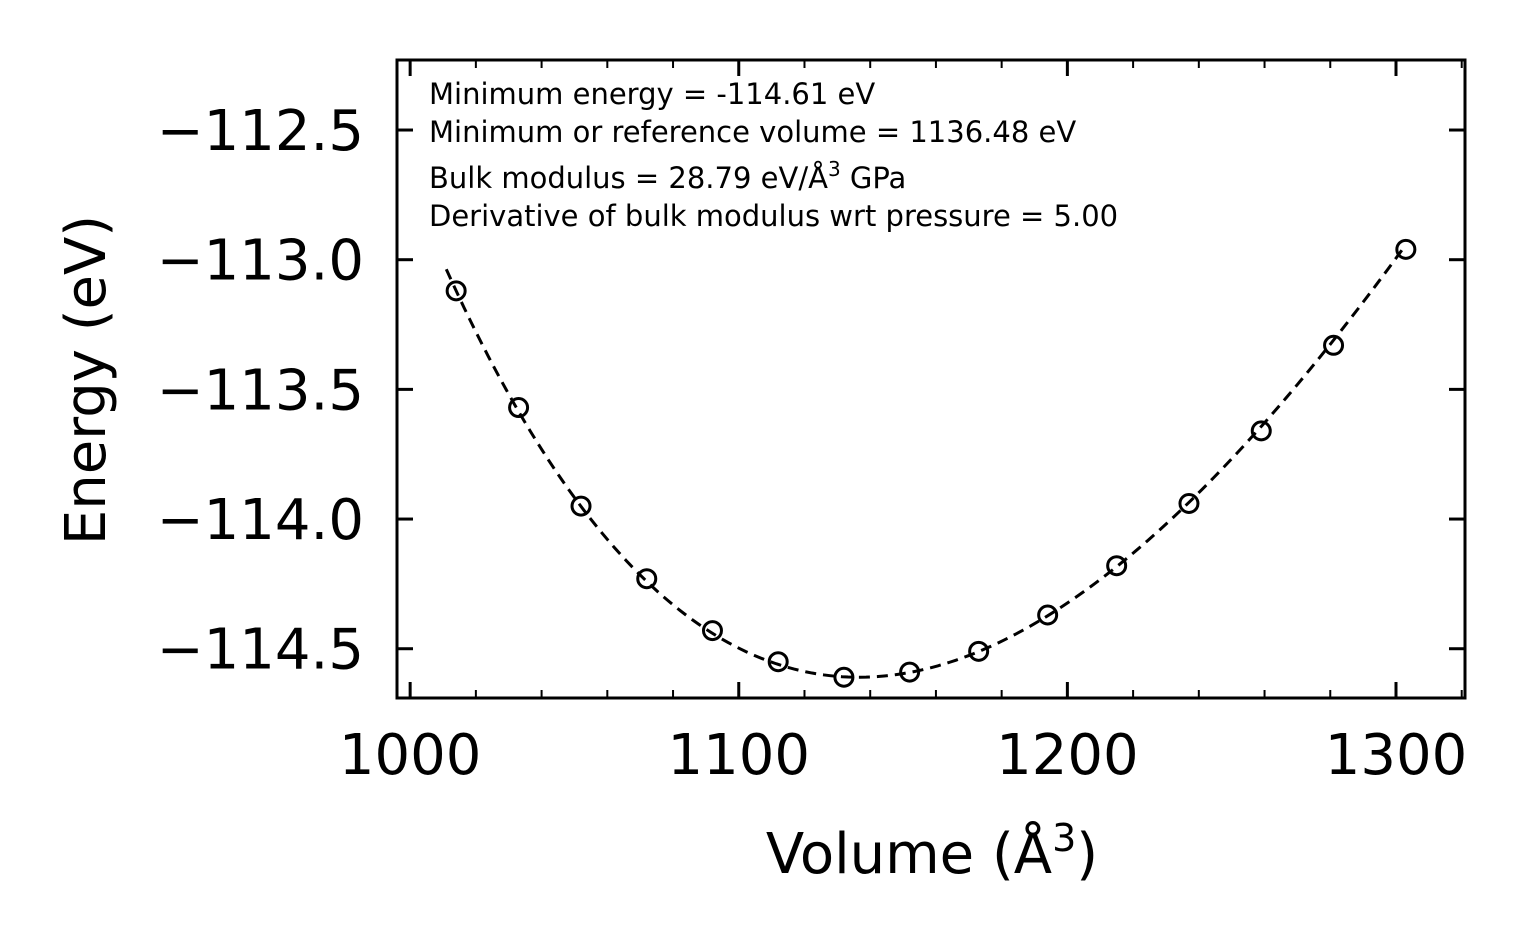 This screenshot has width=1534, height=943. What do you see at coordinates (260, 131) in the screenshot?
I see `y-tick-label: −112.5` at bounding box center [260, 131].